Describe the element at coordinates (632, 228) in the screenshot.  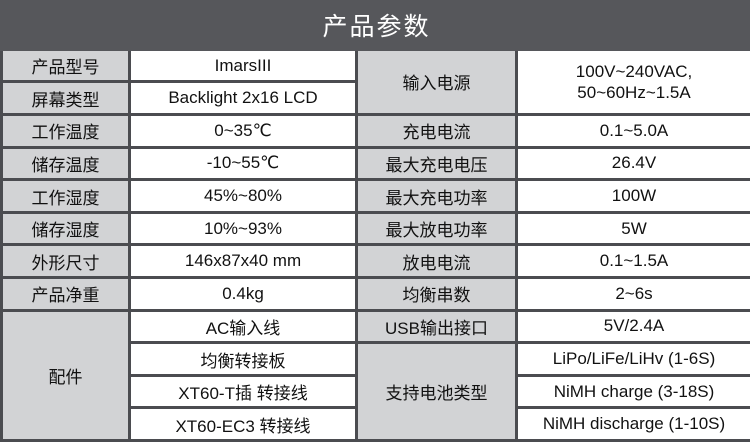
I see `cell-max-discharge-power-value: 5W` at that location.